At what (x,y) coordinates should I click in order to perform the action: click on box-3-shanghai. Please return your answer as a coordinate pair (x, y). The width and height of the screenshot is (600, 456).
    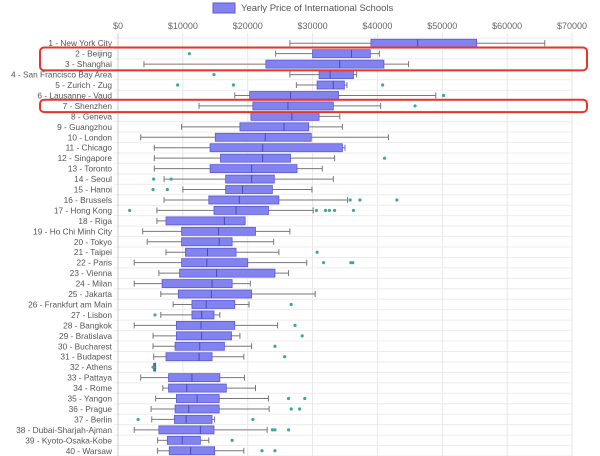
    Looking at the image, I should click on (276, 64).